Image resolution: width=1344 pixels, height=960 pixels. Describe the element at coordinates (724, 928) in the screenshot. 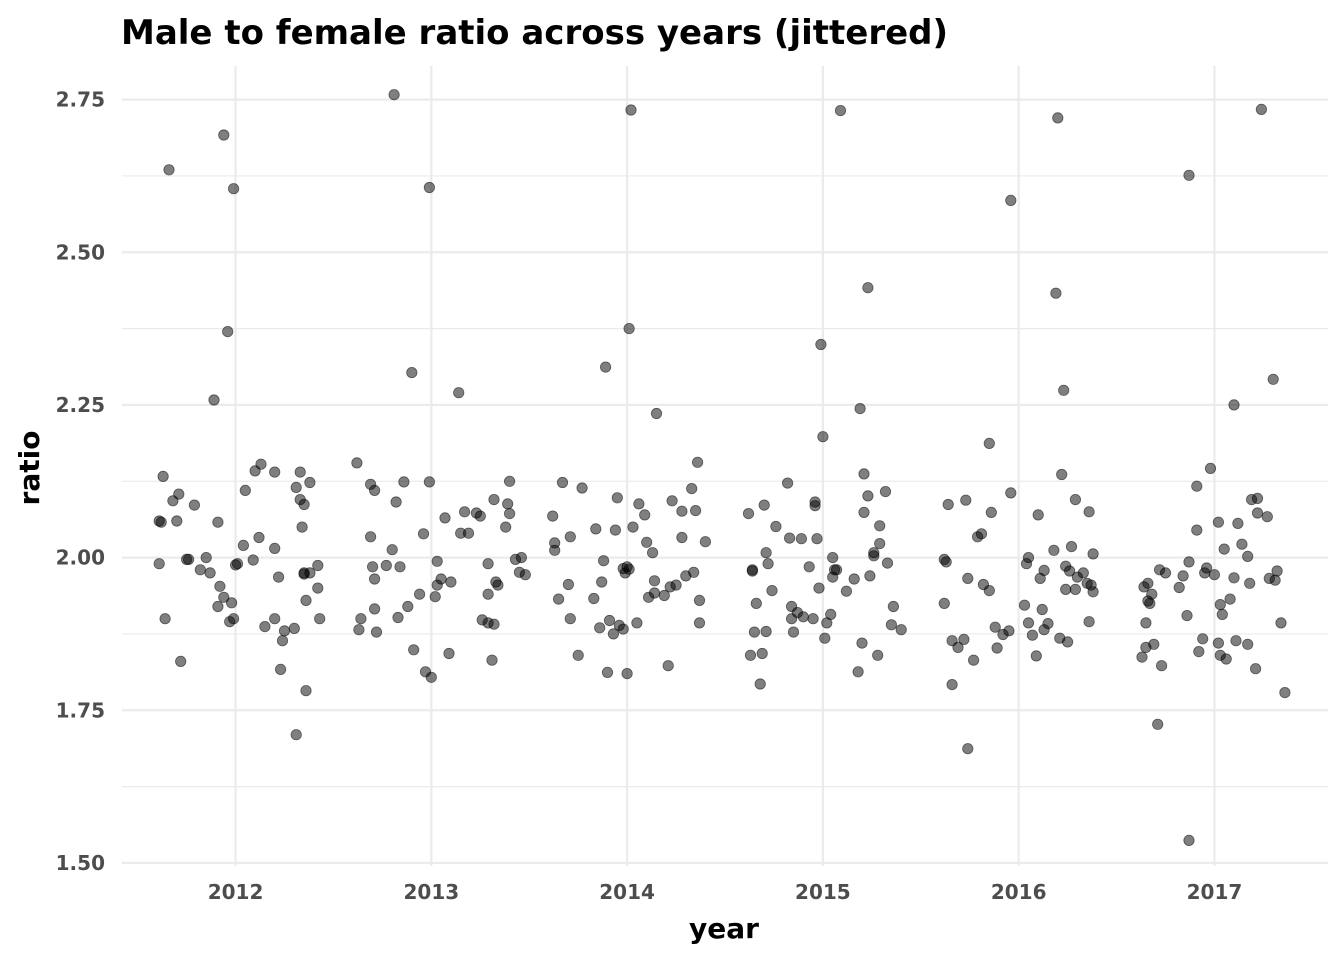

I see `x-axis-title: year` at that location.